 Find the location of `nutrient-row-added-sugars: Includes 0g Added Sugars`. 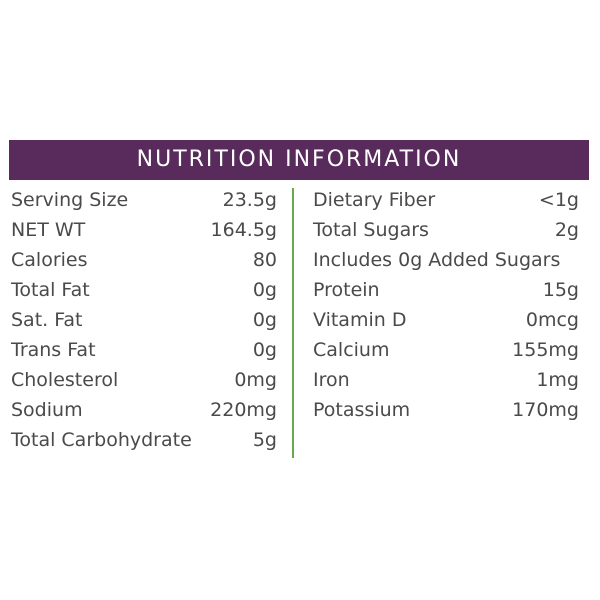

nutrient-row-added-sugars: Includes 0g Added Sugars is located at coordinates (446, 260).